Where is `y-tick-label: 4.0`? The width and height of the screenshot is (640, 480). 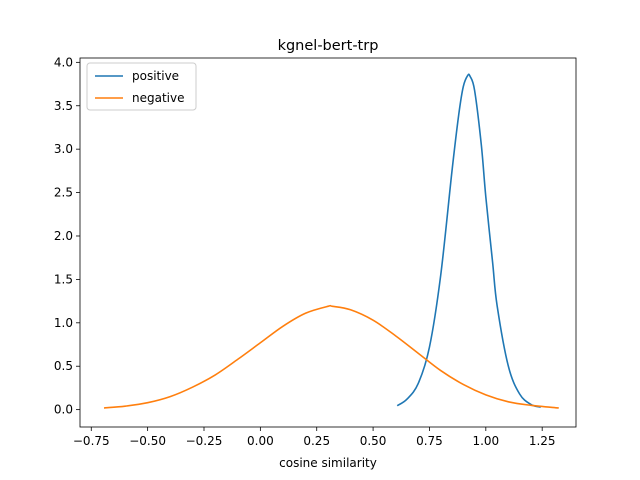 y-tick-label: 4.0 is located at coordinates (63, 62).